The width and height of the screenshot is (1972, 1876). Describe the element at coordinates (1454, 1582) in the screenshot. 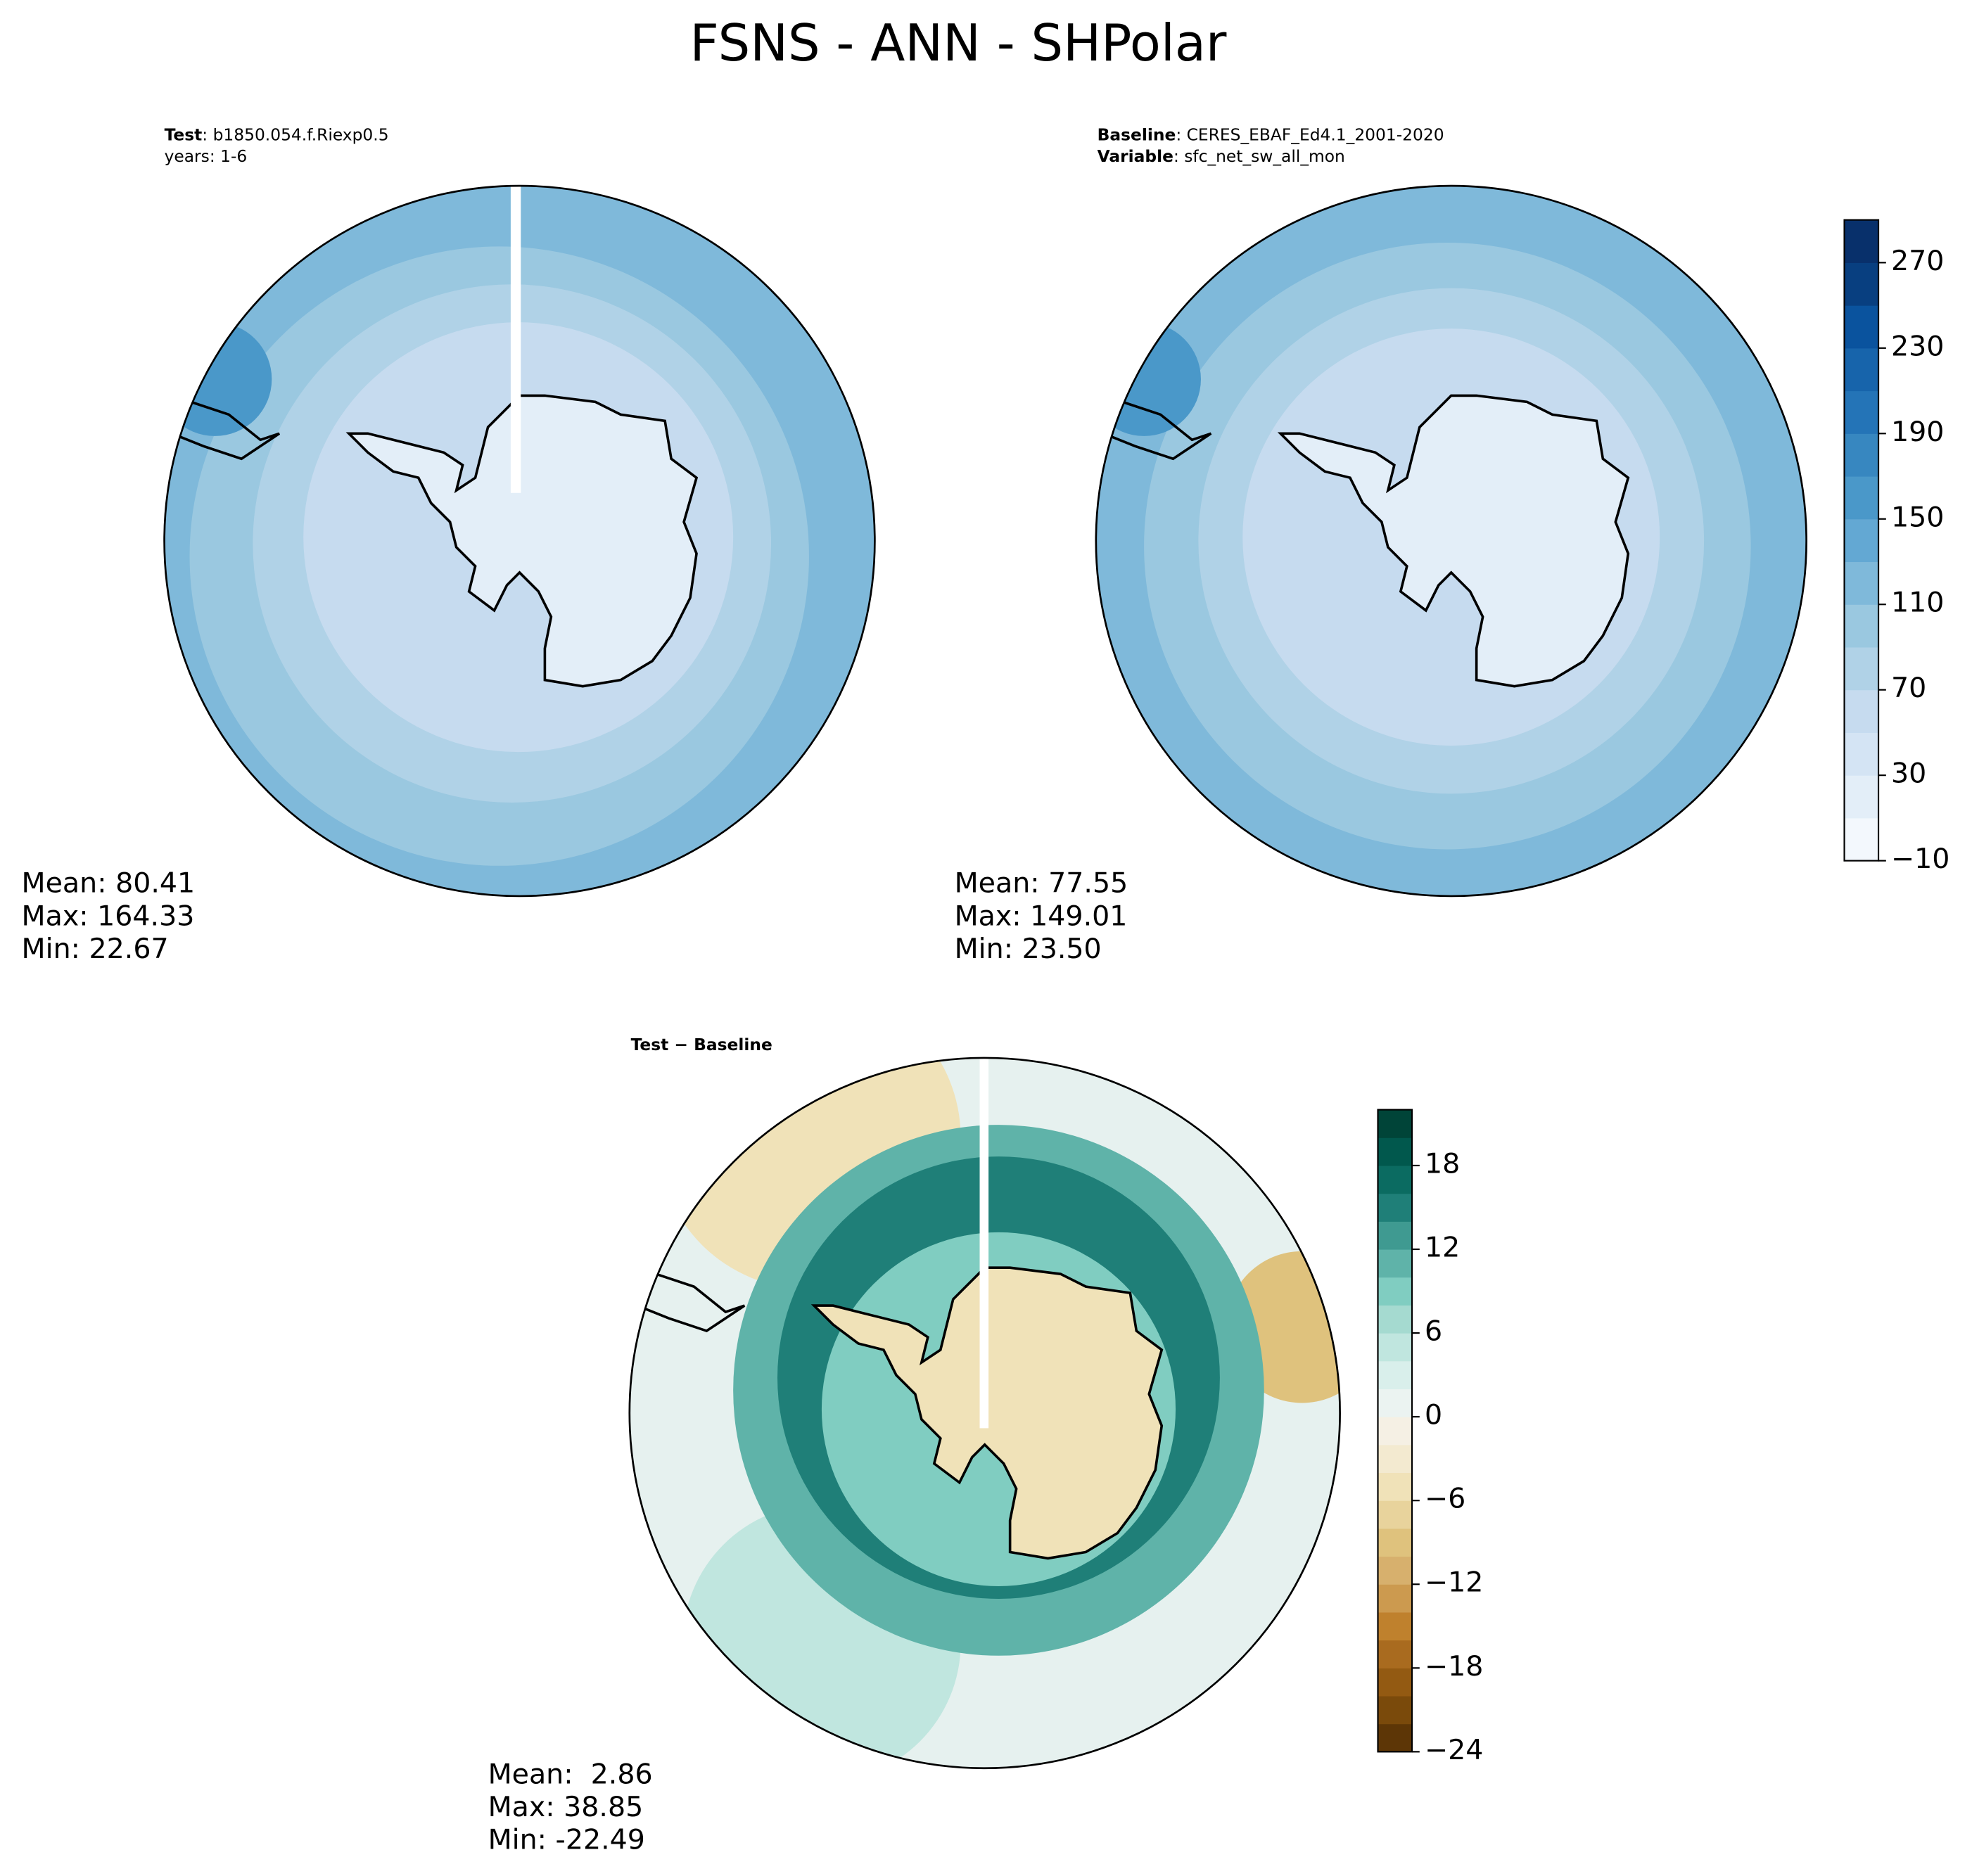

I see `colorbar-tick-label: −12` at that location.